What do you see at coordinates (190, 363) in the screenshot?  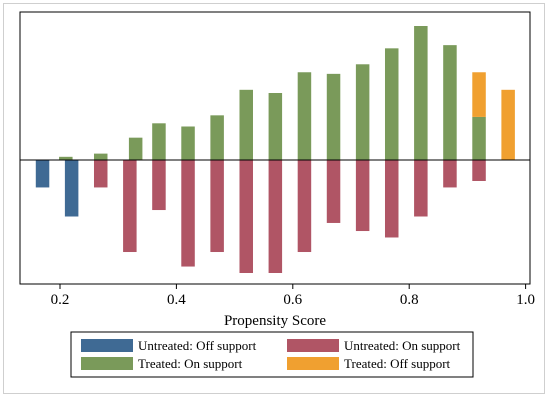 I see `legend-label-treated_on: Treated: On support` at bounding box center [190, 363].